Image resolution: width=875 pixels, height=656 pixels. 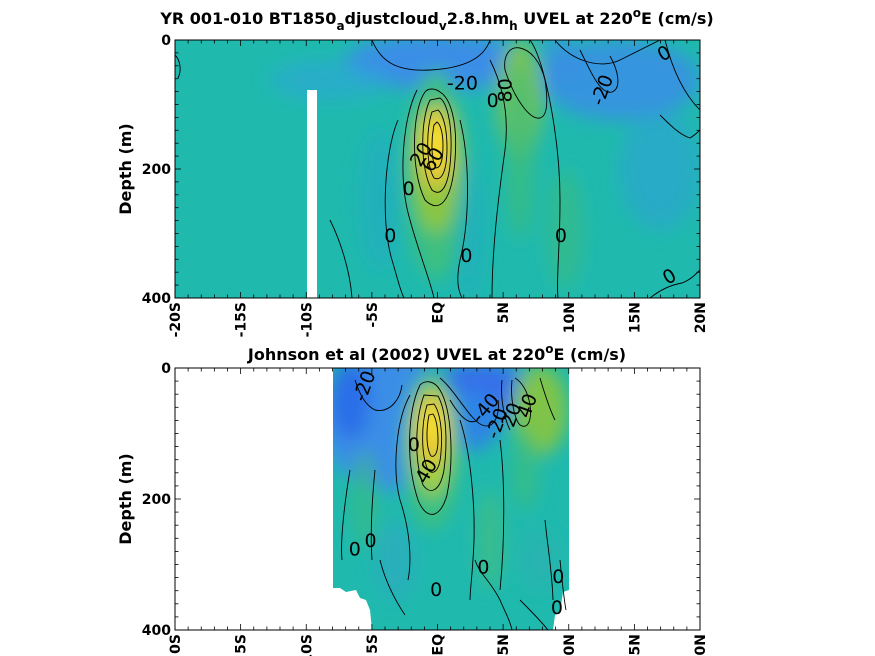 What do you see at coordinates (373, 315) in the screenshot?
I see `top-x-tick-label: -5S` at bounding box center [373, 315].